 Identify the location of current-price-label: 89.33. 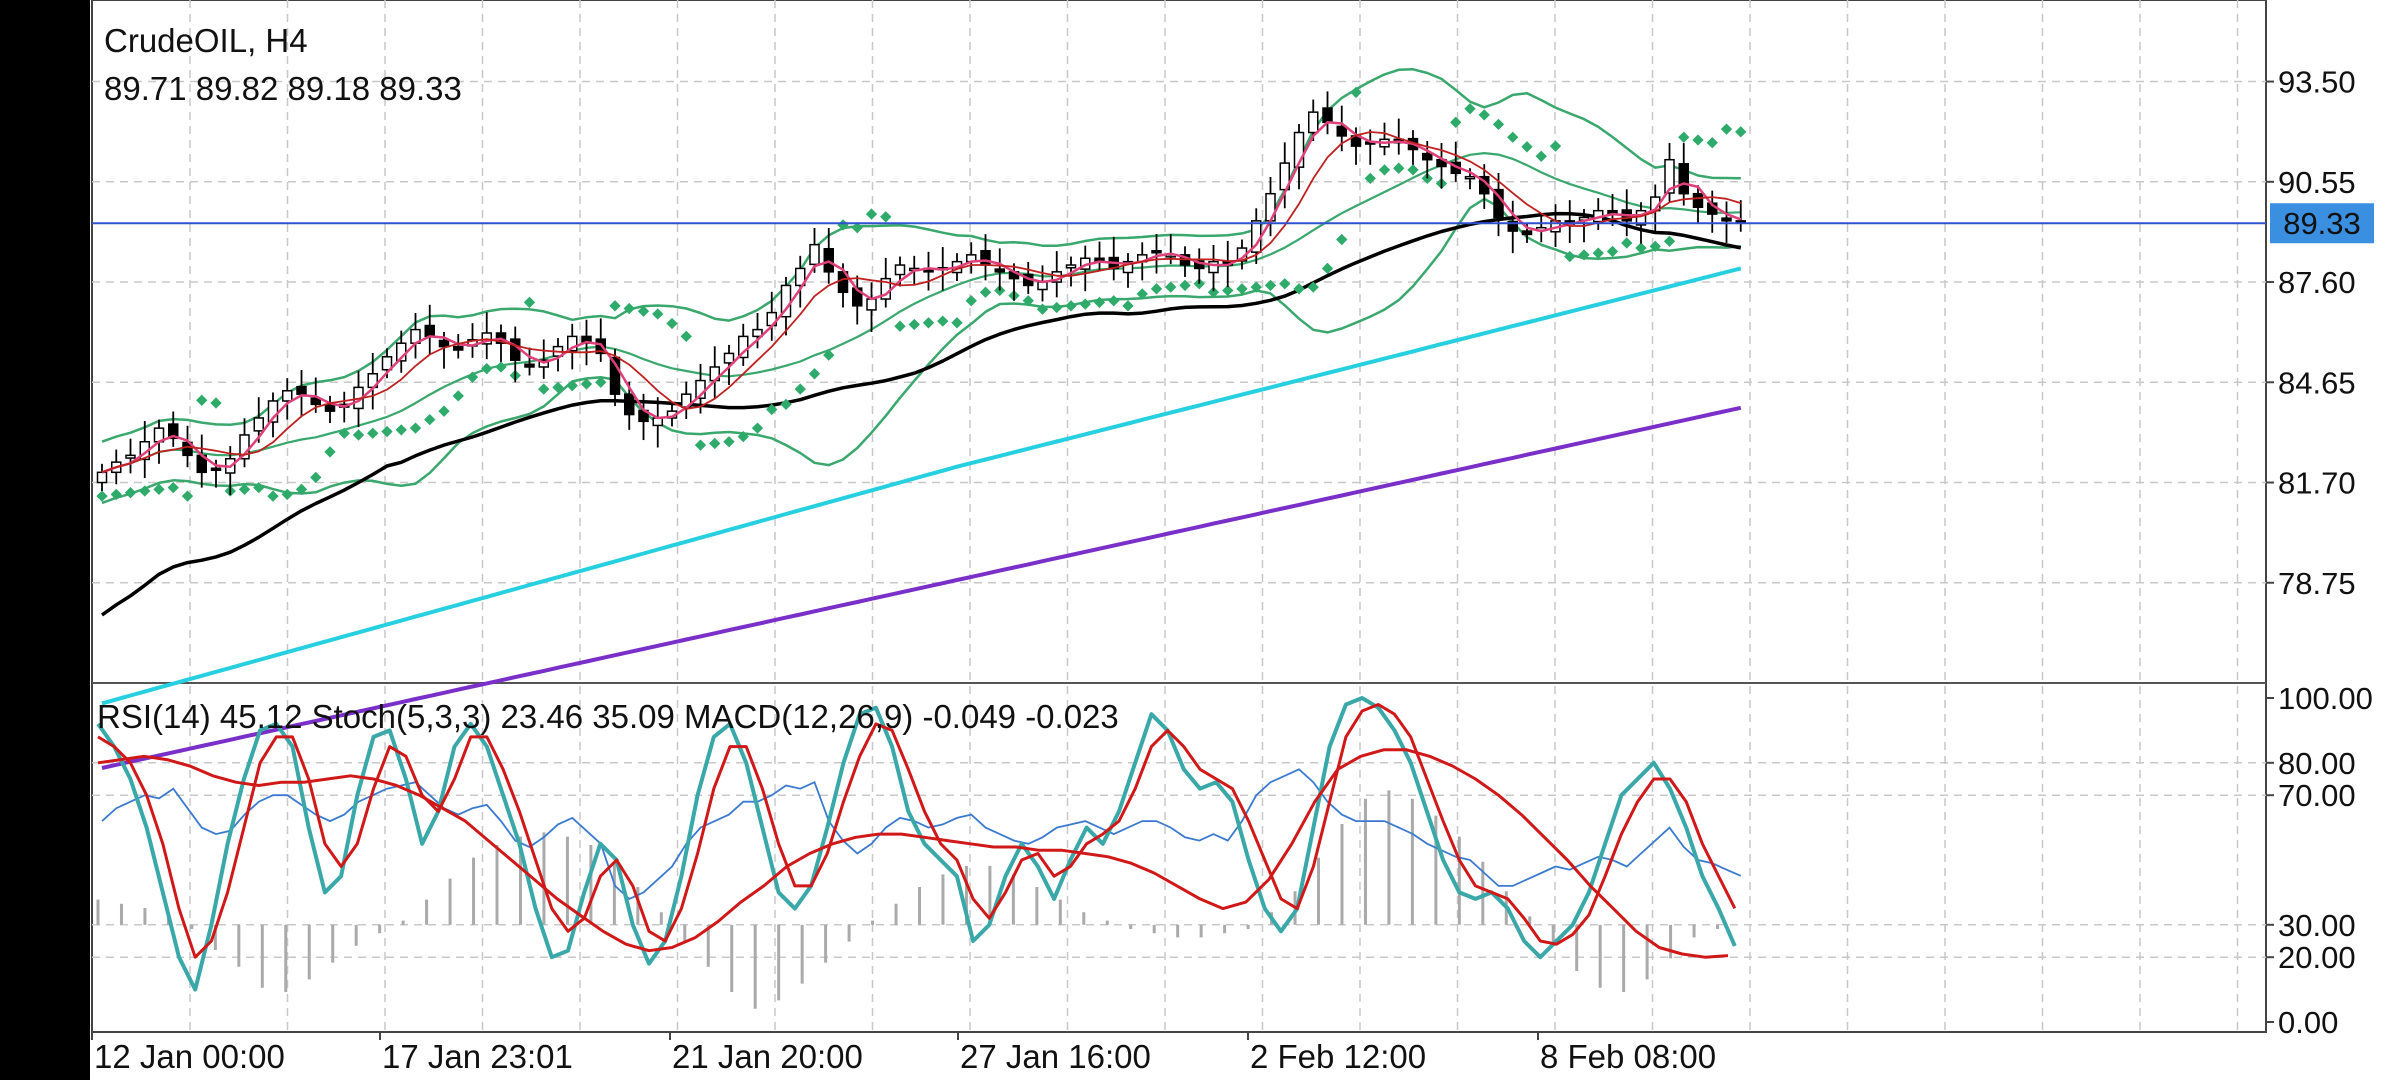
(2322, 223).